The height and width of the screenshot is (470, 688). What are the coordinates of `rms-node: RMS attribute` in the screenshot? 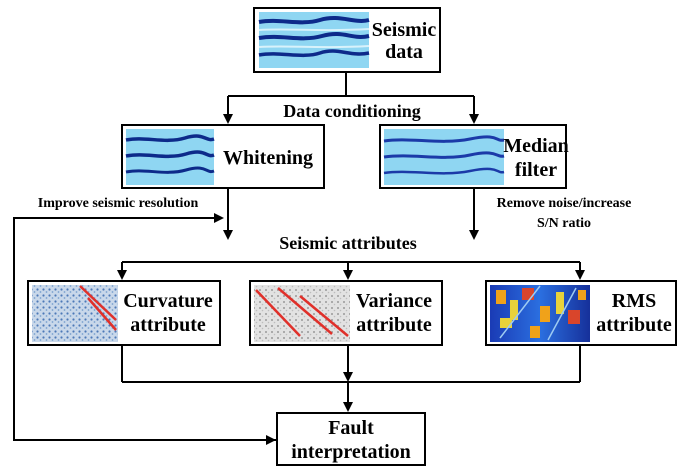 It's located at (581, 313).